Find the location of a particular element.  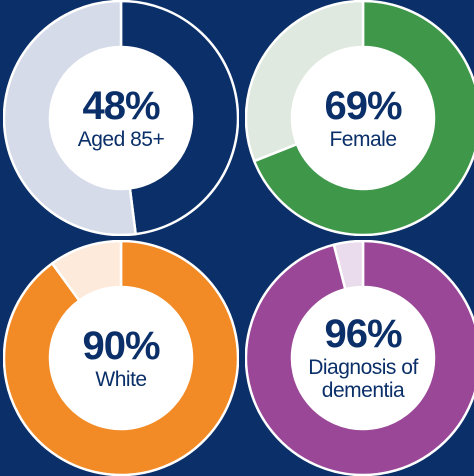

donut-female-center is located at coordinates (363, 118).